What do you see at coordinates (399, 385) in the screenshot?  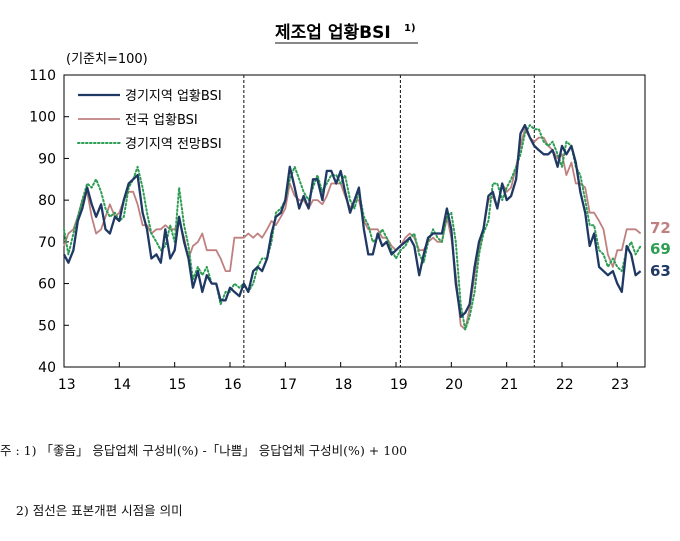 I see `x-tick-label: 19` at bounding box center [399, 385].